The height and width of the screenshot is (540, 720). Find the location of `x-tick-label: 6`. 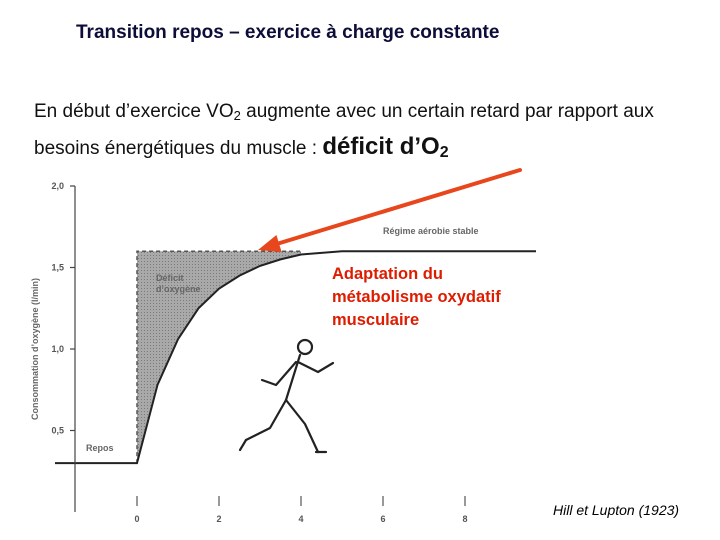

x-tick-label: 6 is located at coordinates (382, 519).